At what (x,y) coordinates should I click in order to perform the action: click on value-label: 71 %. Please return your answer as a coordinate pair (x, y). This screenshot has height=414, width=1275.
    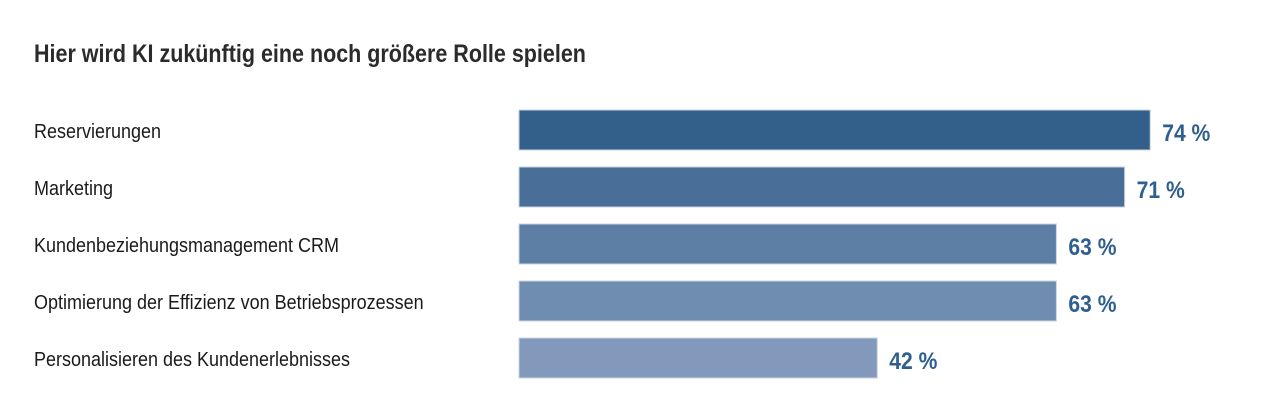
    Looking at the image, I should click on (1161, 190).